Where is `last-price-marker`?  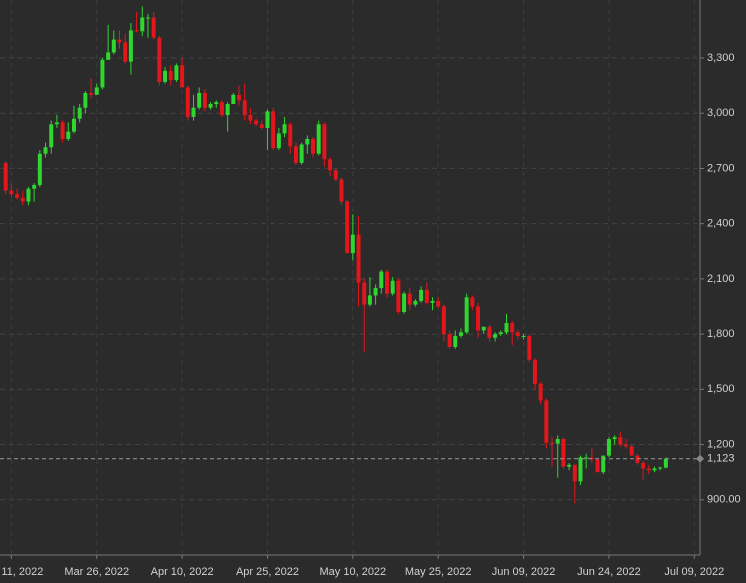 last-price-marker is located at coordinates (700, 458).